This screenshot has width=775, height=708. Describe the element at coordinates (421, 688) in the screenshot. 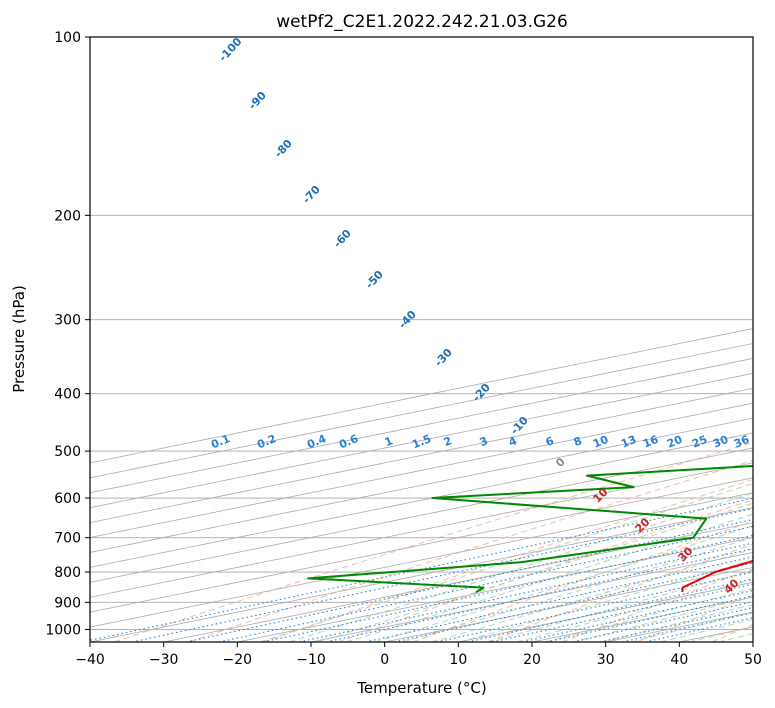

I see `x-axis-label: Temperature (°C)` at that location.